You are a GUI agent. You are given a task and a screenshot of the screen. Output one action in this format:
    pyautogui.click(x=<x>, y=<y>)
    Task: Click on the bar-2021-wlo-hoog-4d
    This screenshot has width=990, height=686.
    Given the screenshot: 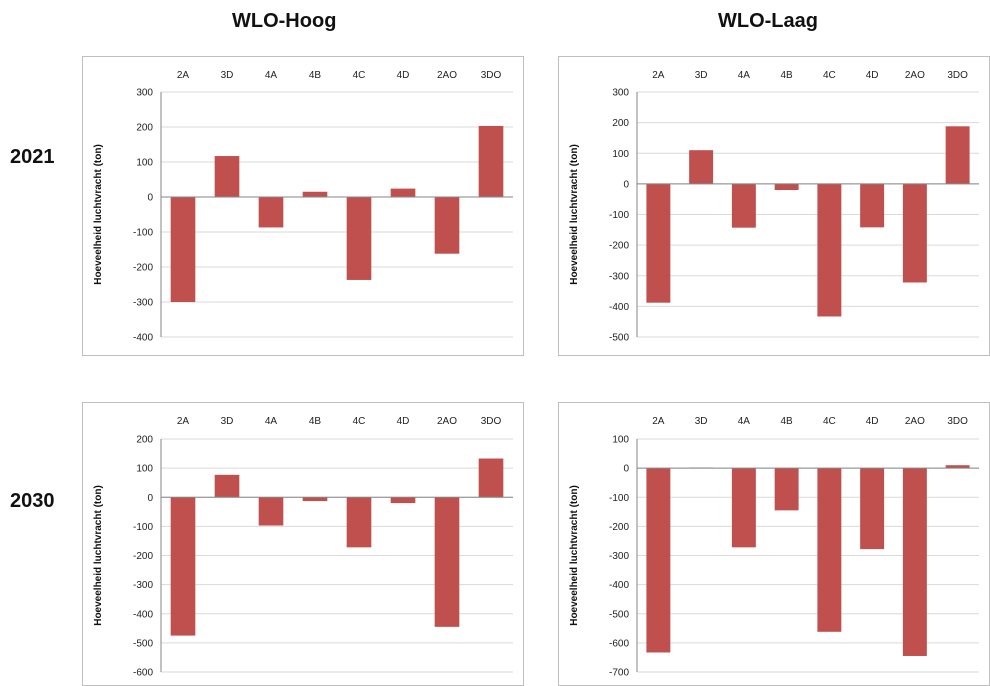 What is the action you would take?
    pyautogui.click(x=403, y=192)
    